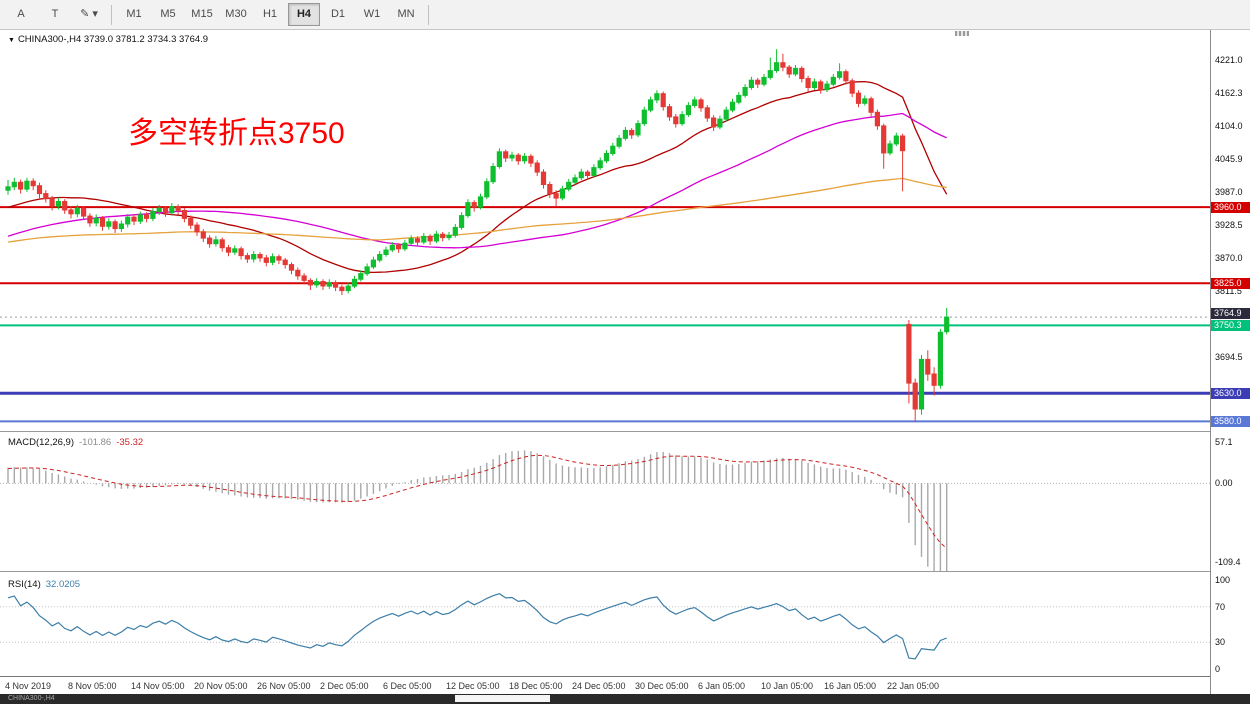  What do you see at coordinates (721, 686) in the screenshot?
I see `time-axis-label: 6 Jan 05:00` at bounding box center [721, 686].